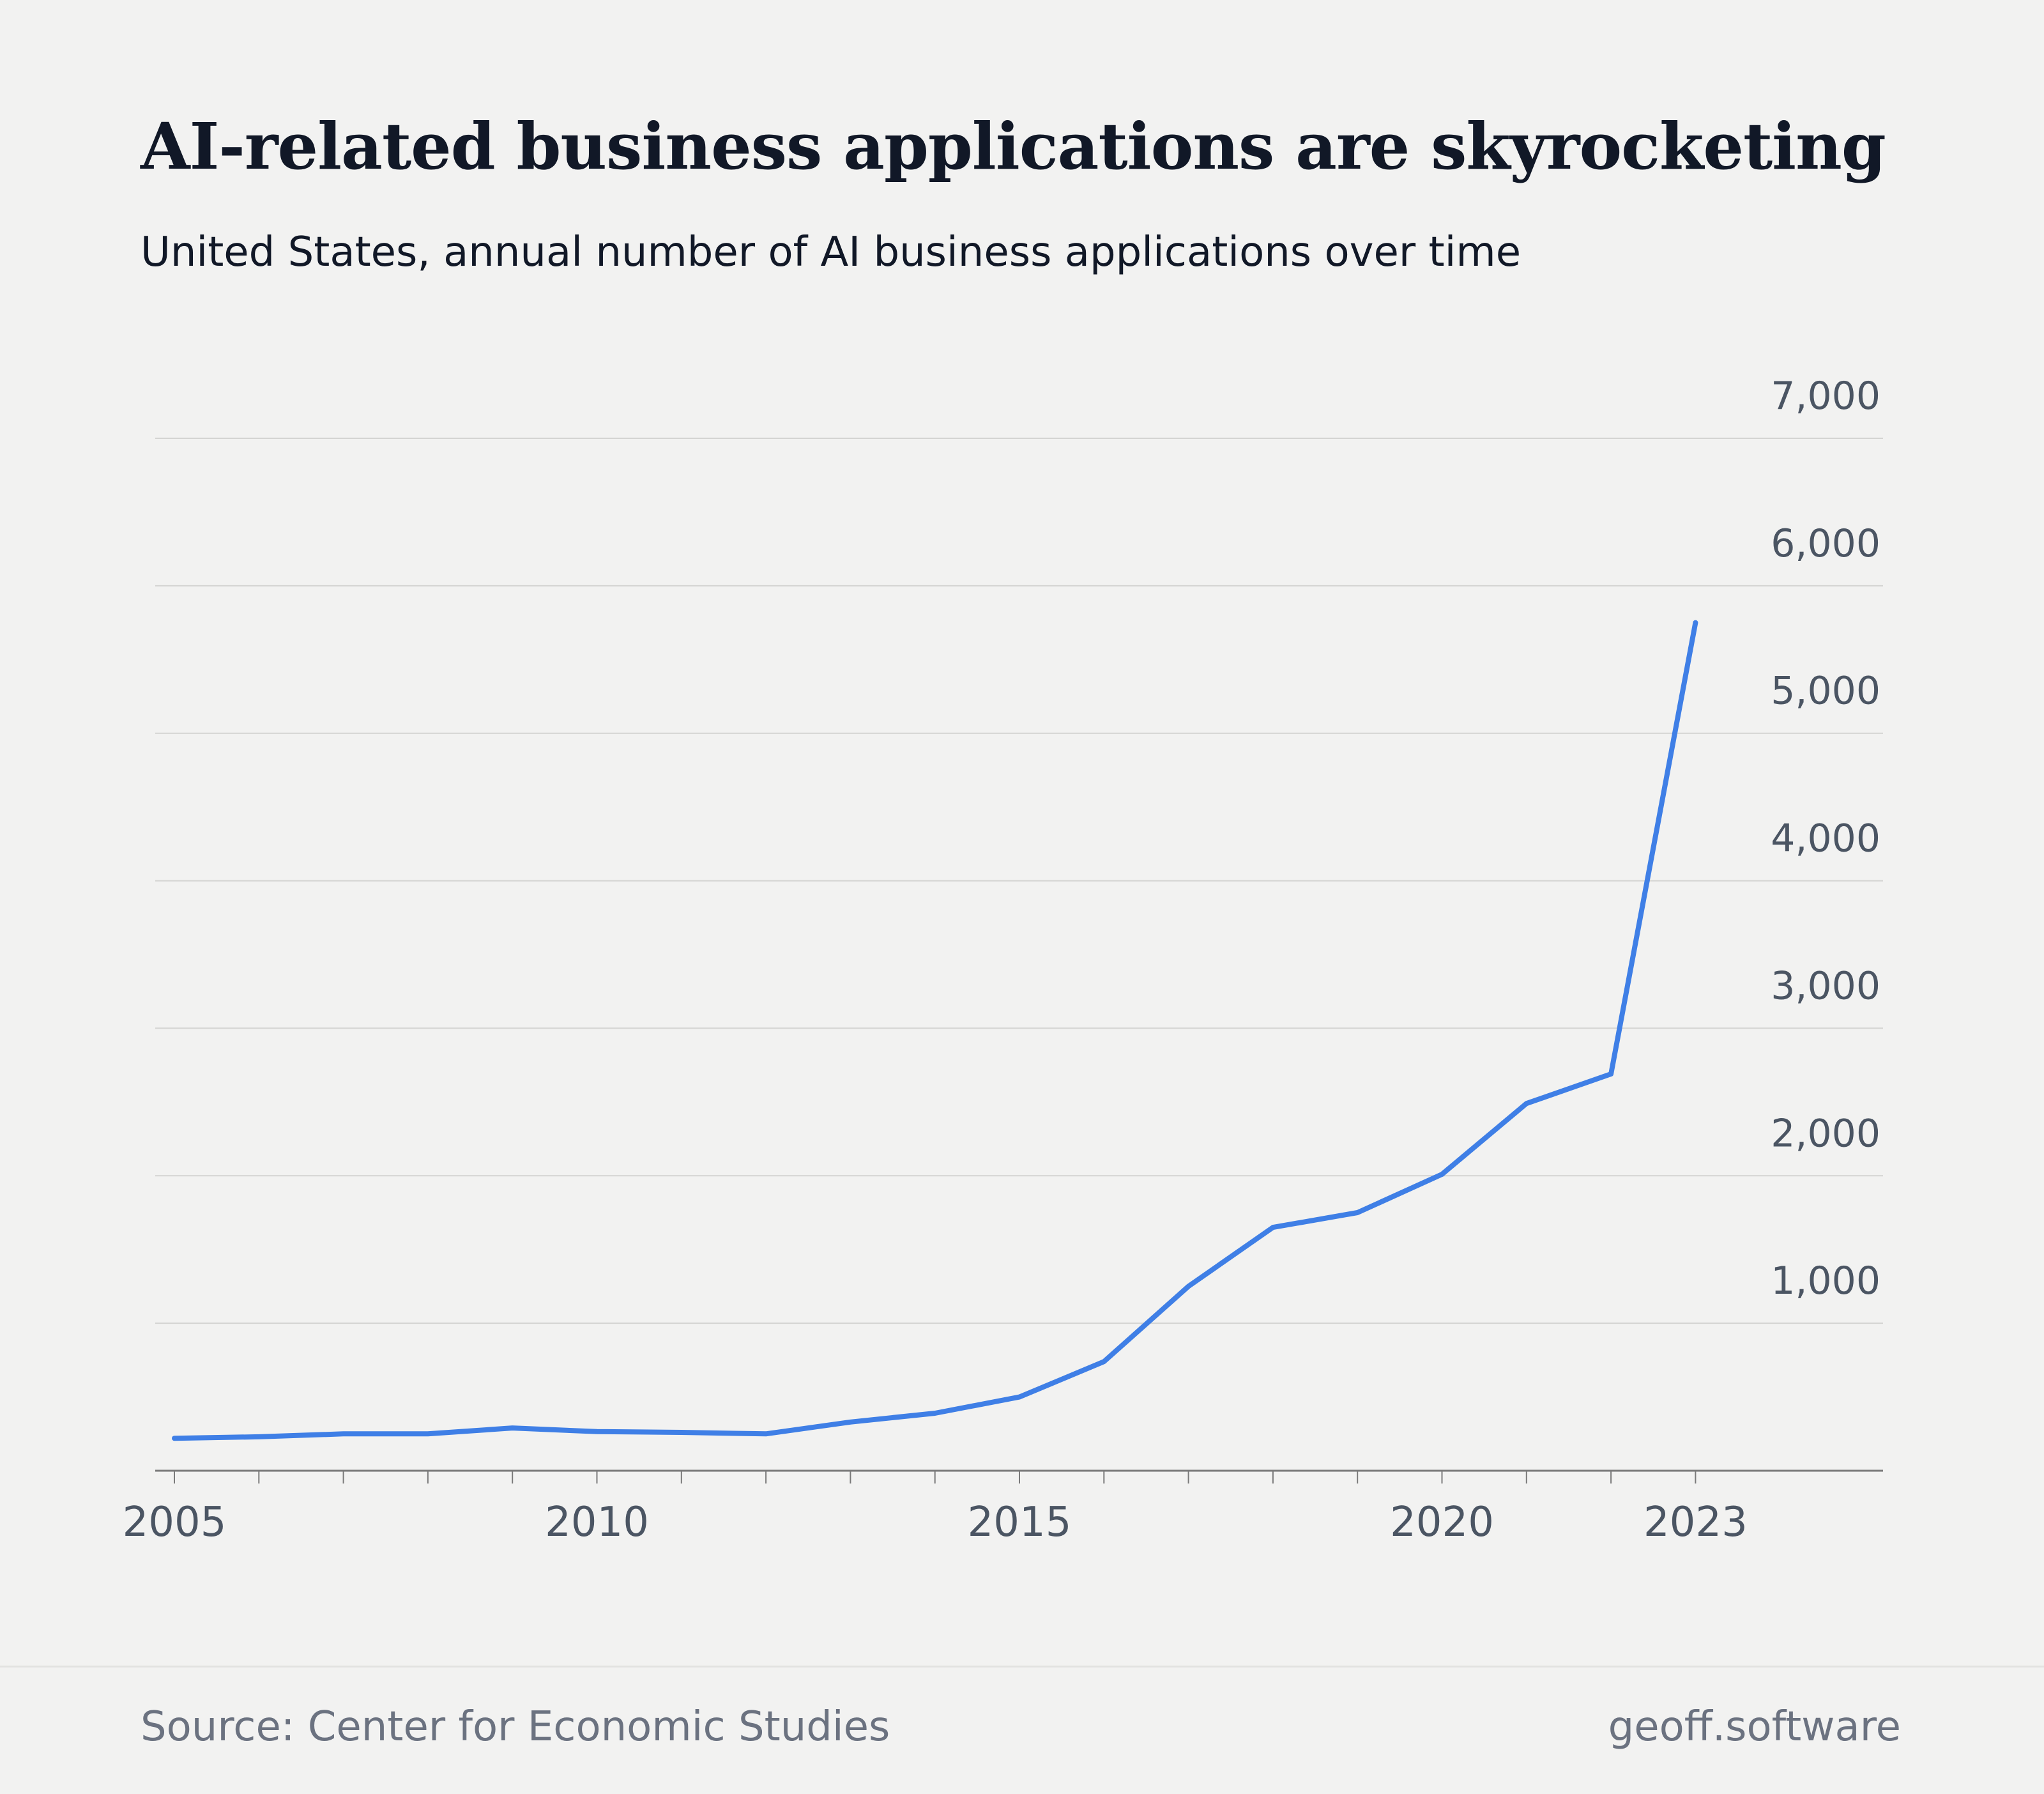 The height and width of the screenshot is (1794, 2044). What do you see at coordinates (1442, 1522) in the screenshot?
I see `x-tick-label: 2020` at bounding box center [1442, 1522].